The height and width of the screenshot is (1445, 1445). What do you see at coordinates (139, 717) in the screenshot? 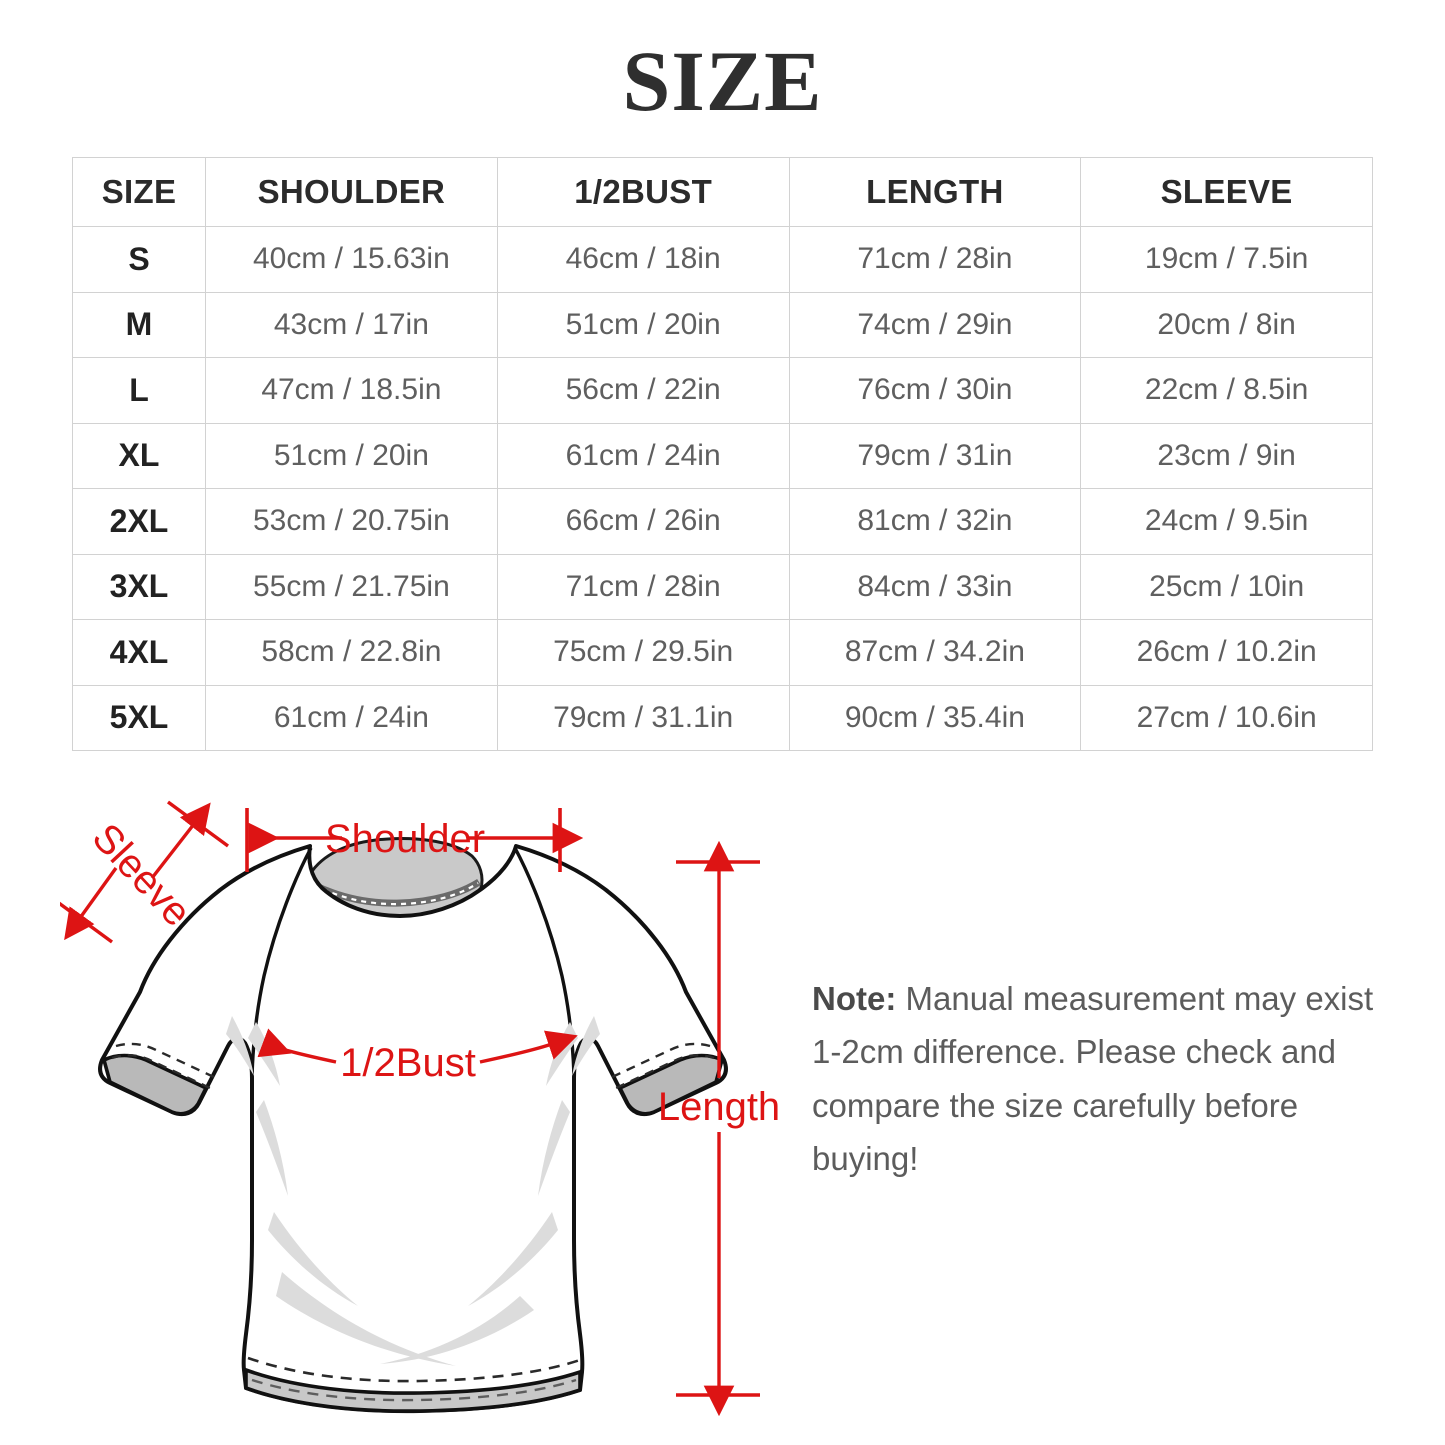
I see `cell-size: 5XL` at bounding box center [139, 717].